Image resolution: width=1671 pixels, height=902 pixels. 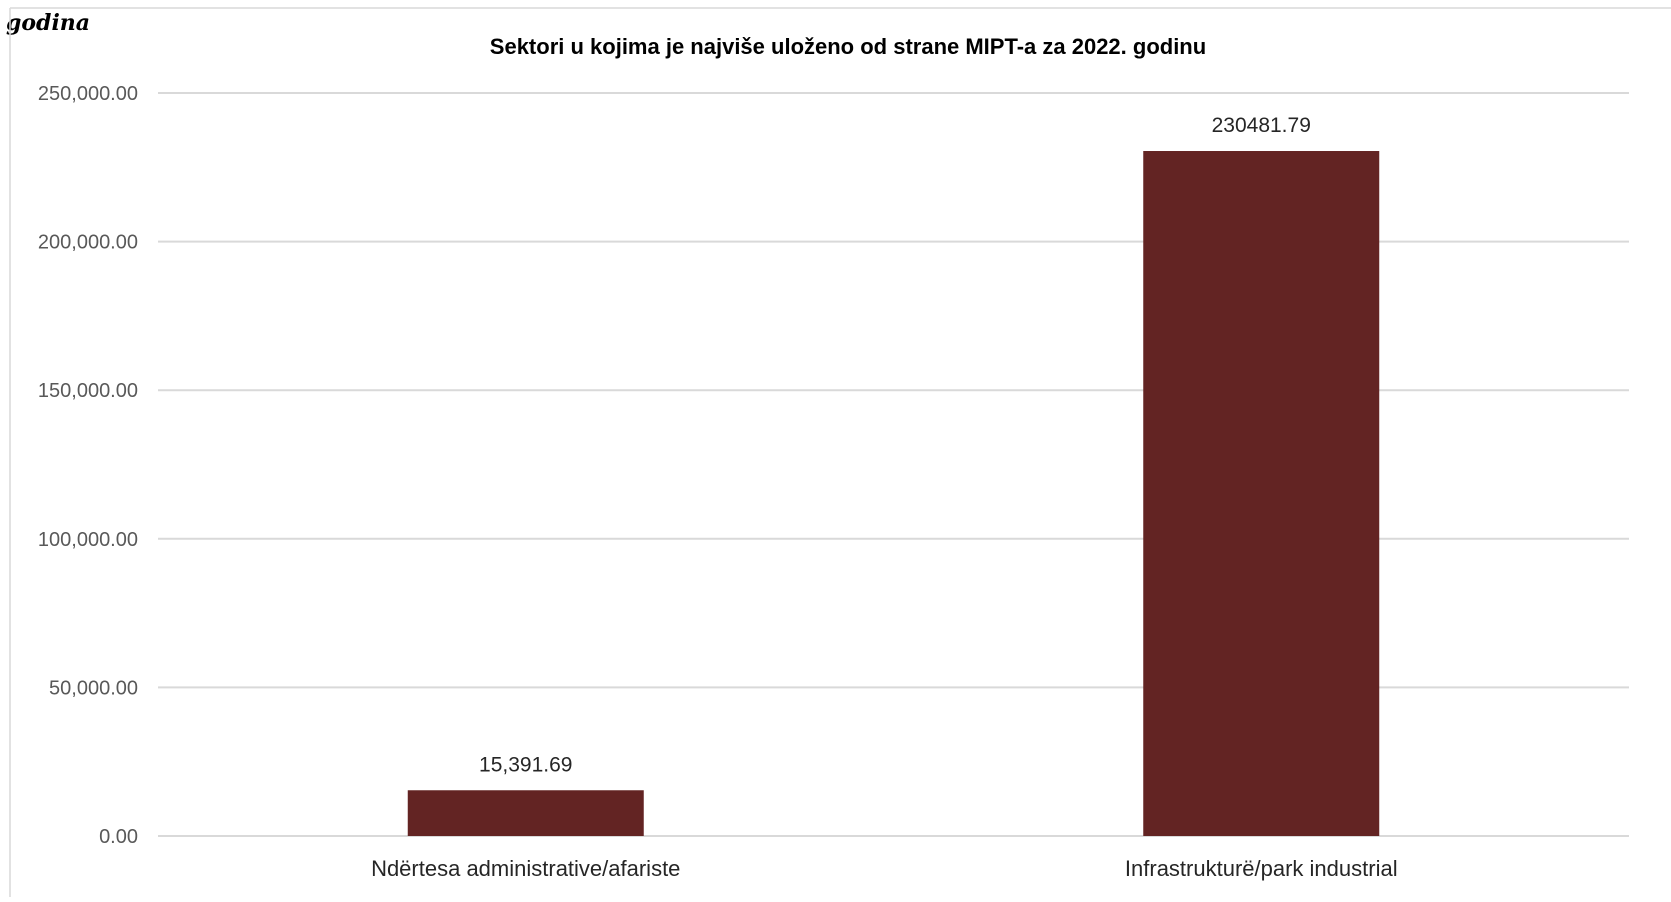 What do you see at coordinates (88, 94) in the screenshot?
I see `y-tick-label: 250,000.00` at bounding box center [88, 94].